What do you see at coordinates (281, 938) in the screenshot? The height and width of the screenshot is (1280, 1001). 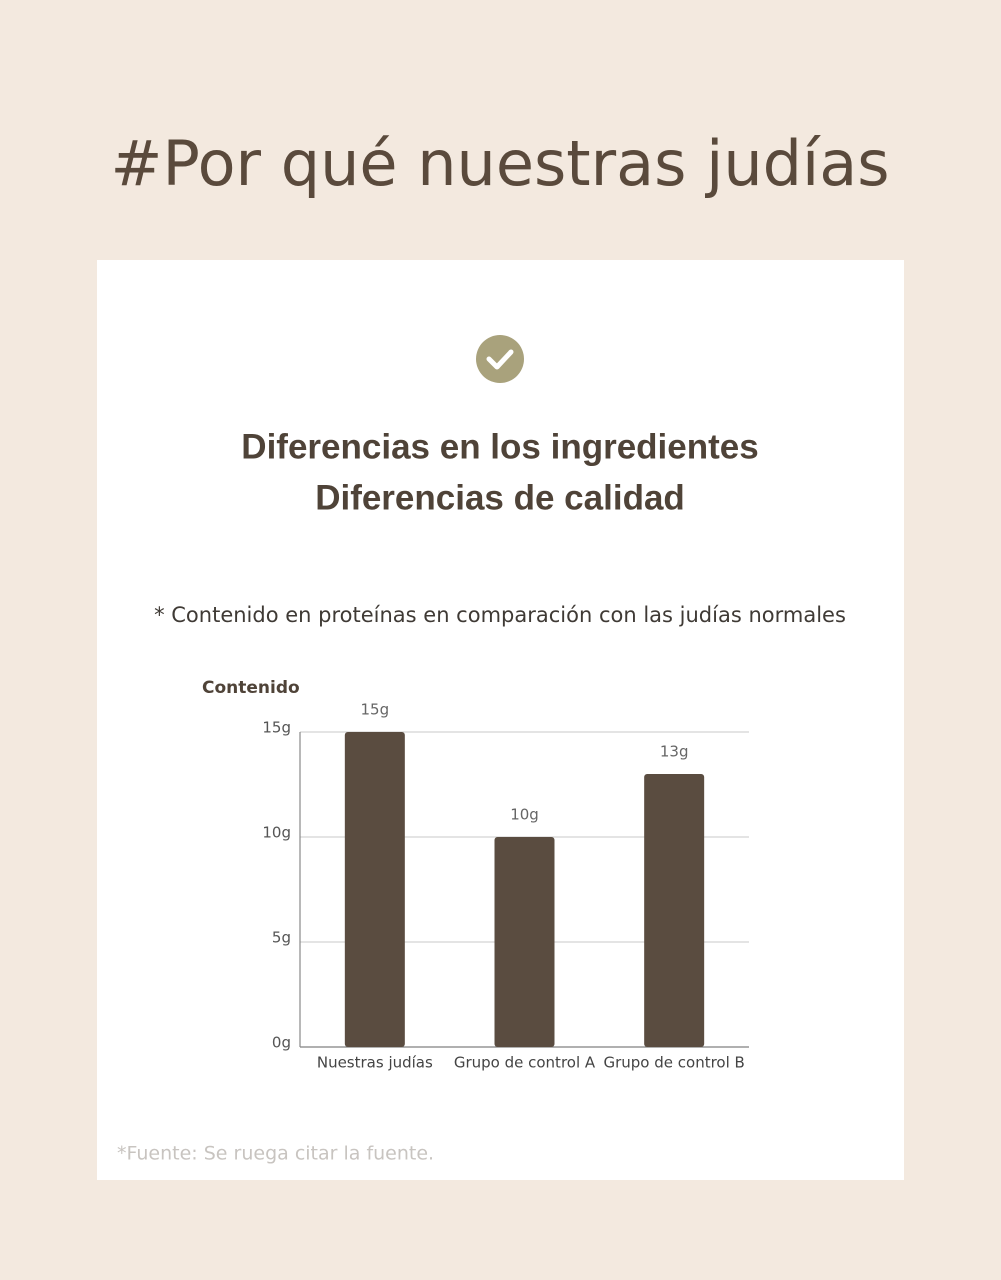 I see `y-tick-label: 5g` at bounding box center [281, 938].